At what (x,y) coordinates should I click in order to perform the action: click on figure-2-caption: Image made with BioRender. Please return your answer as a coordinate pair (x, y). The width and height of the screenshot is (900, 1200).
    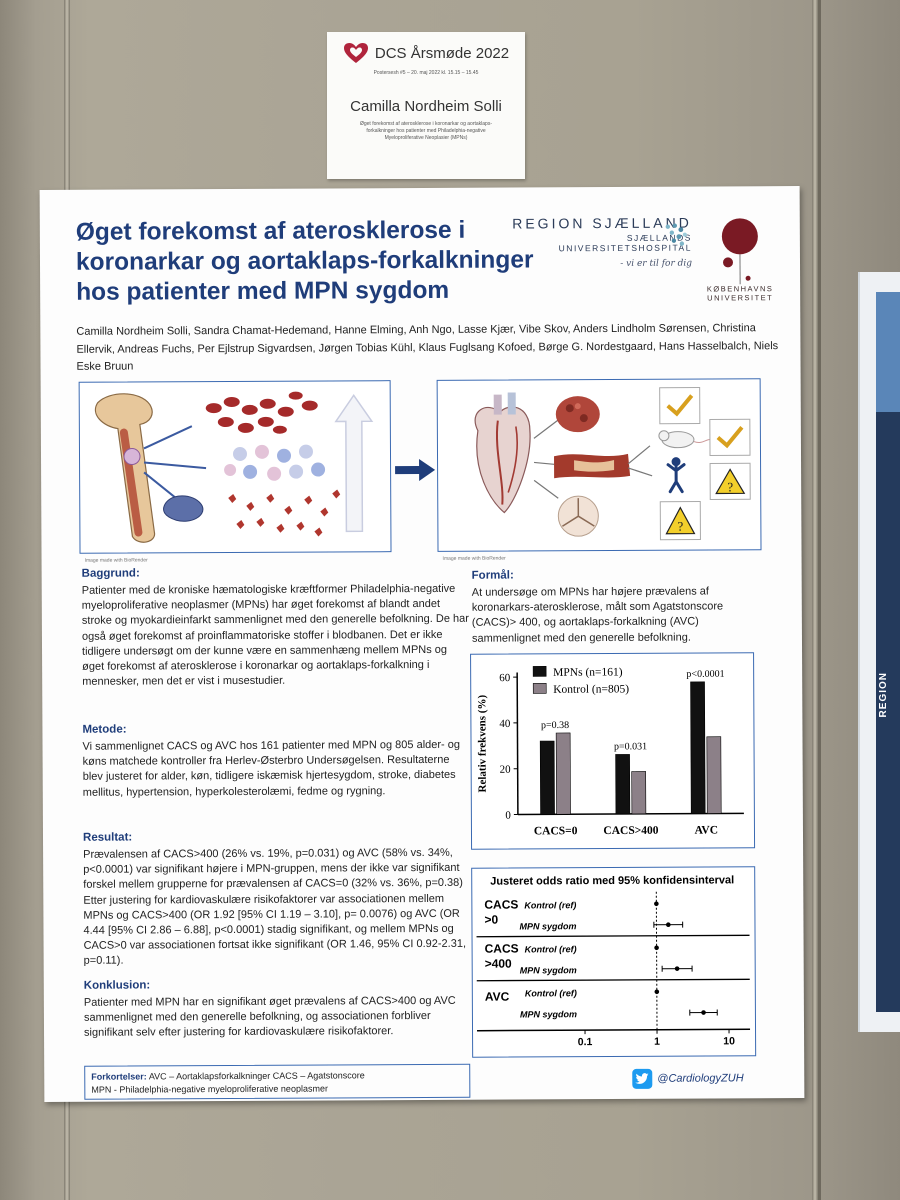
    Looking at the image, I should click on (474, 558).